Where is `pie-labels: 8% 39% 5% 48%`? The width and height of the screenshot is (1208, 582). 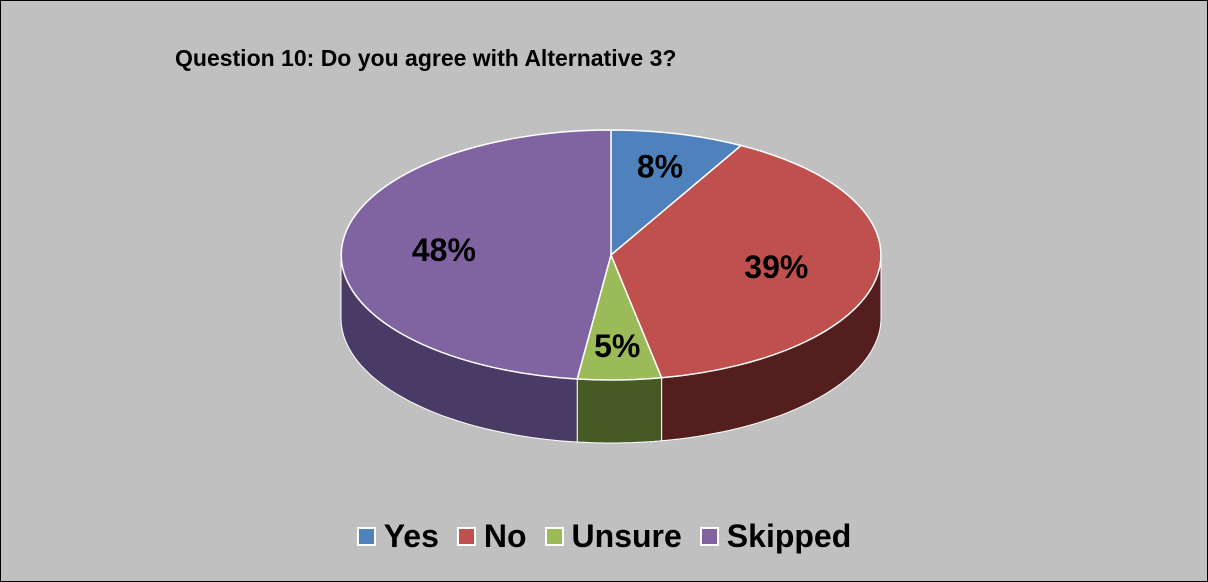 pie-labels: 8% 39% 5% 48% is located at coordinates (610, 257).